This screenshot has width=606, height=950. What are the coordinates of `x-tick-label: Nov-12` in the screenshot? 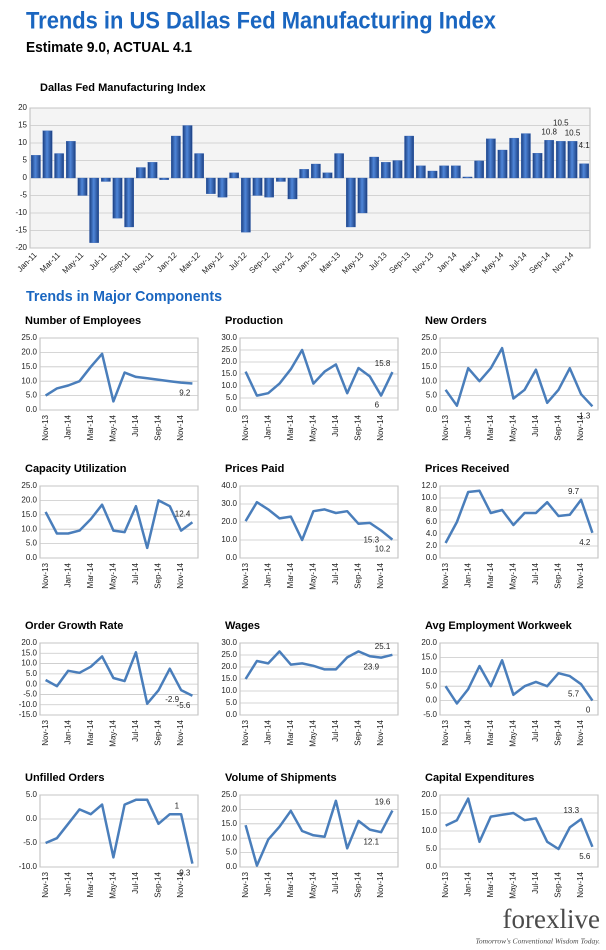 It's located at (283, 262).